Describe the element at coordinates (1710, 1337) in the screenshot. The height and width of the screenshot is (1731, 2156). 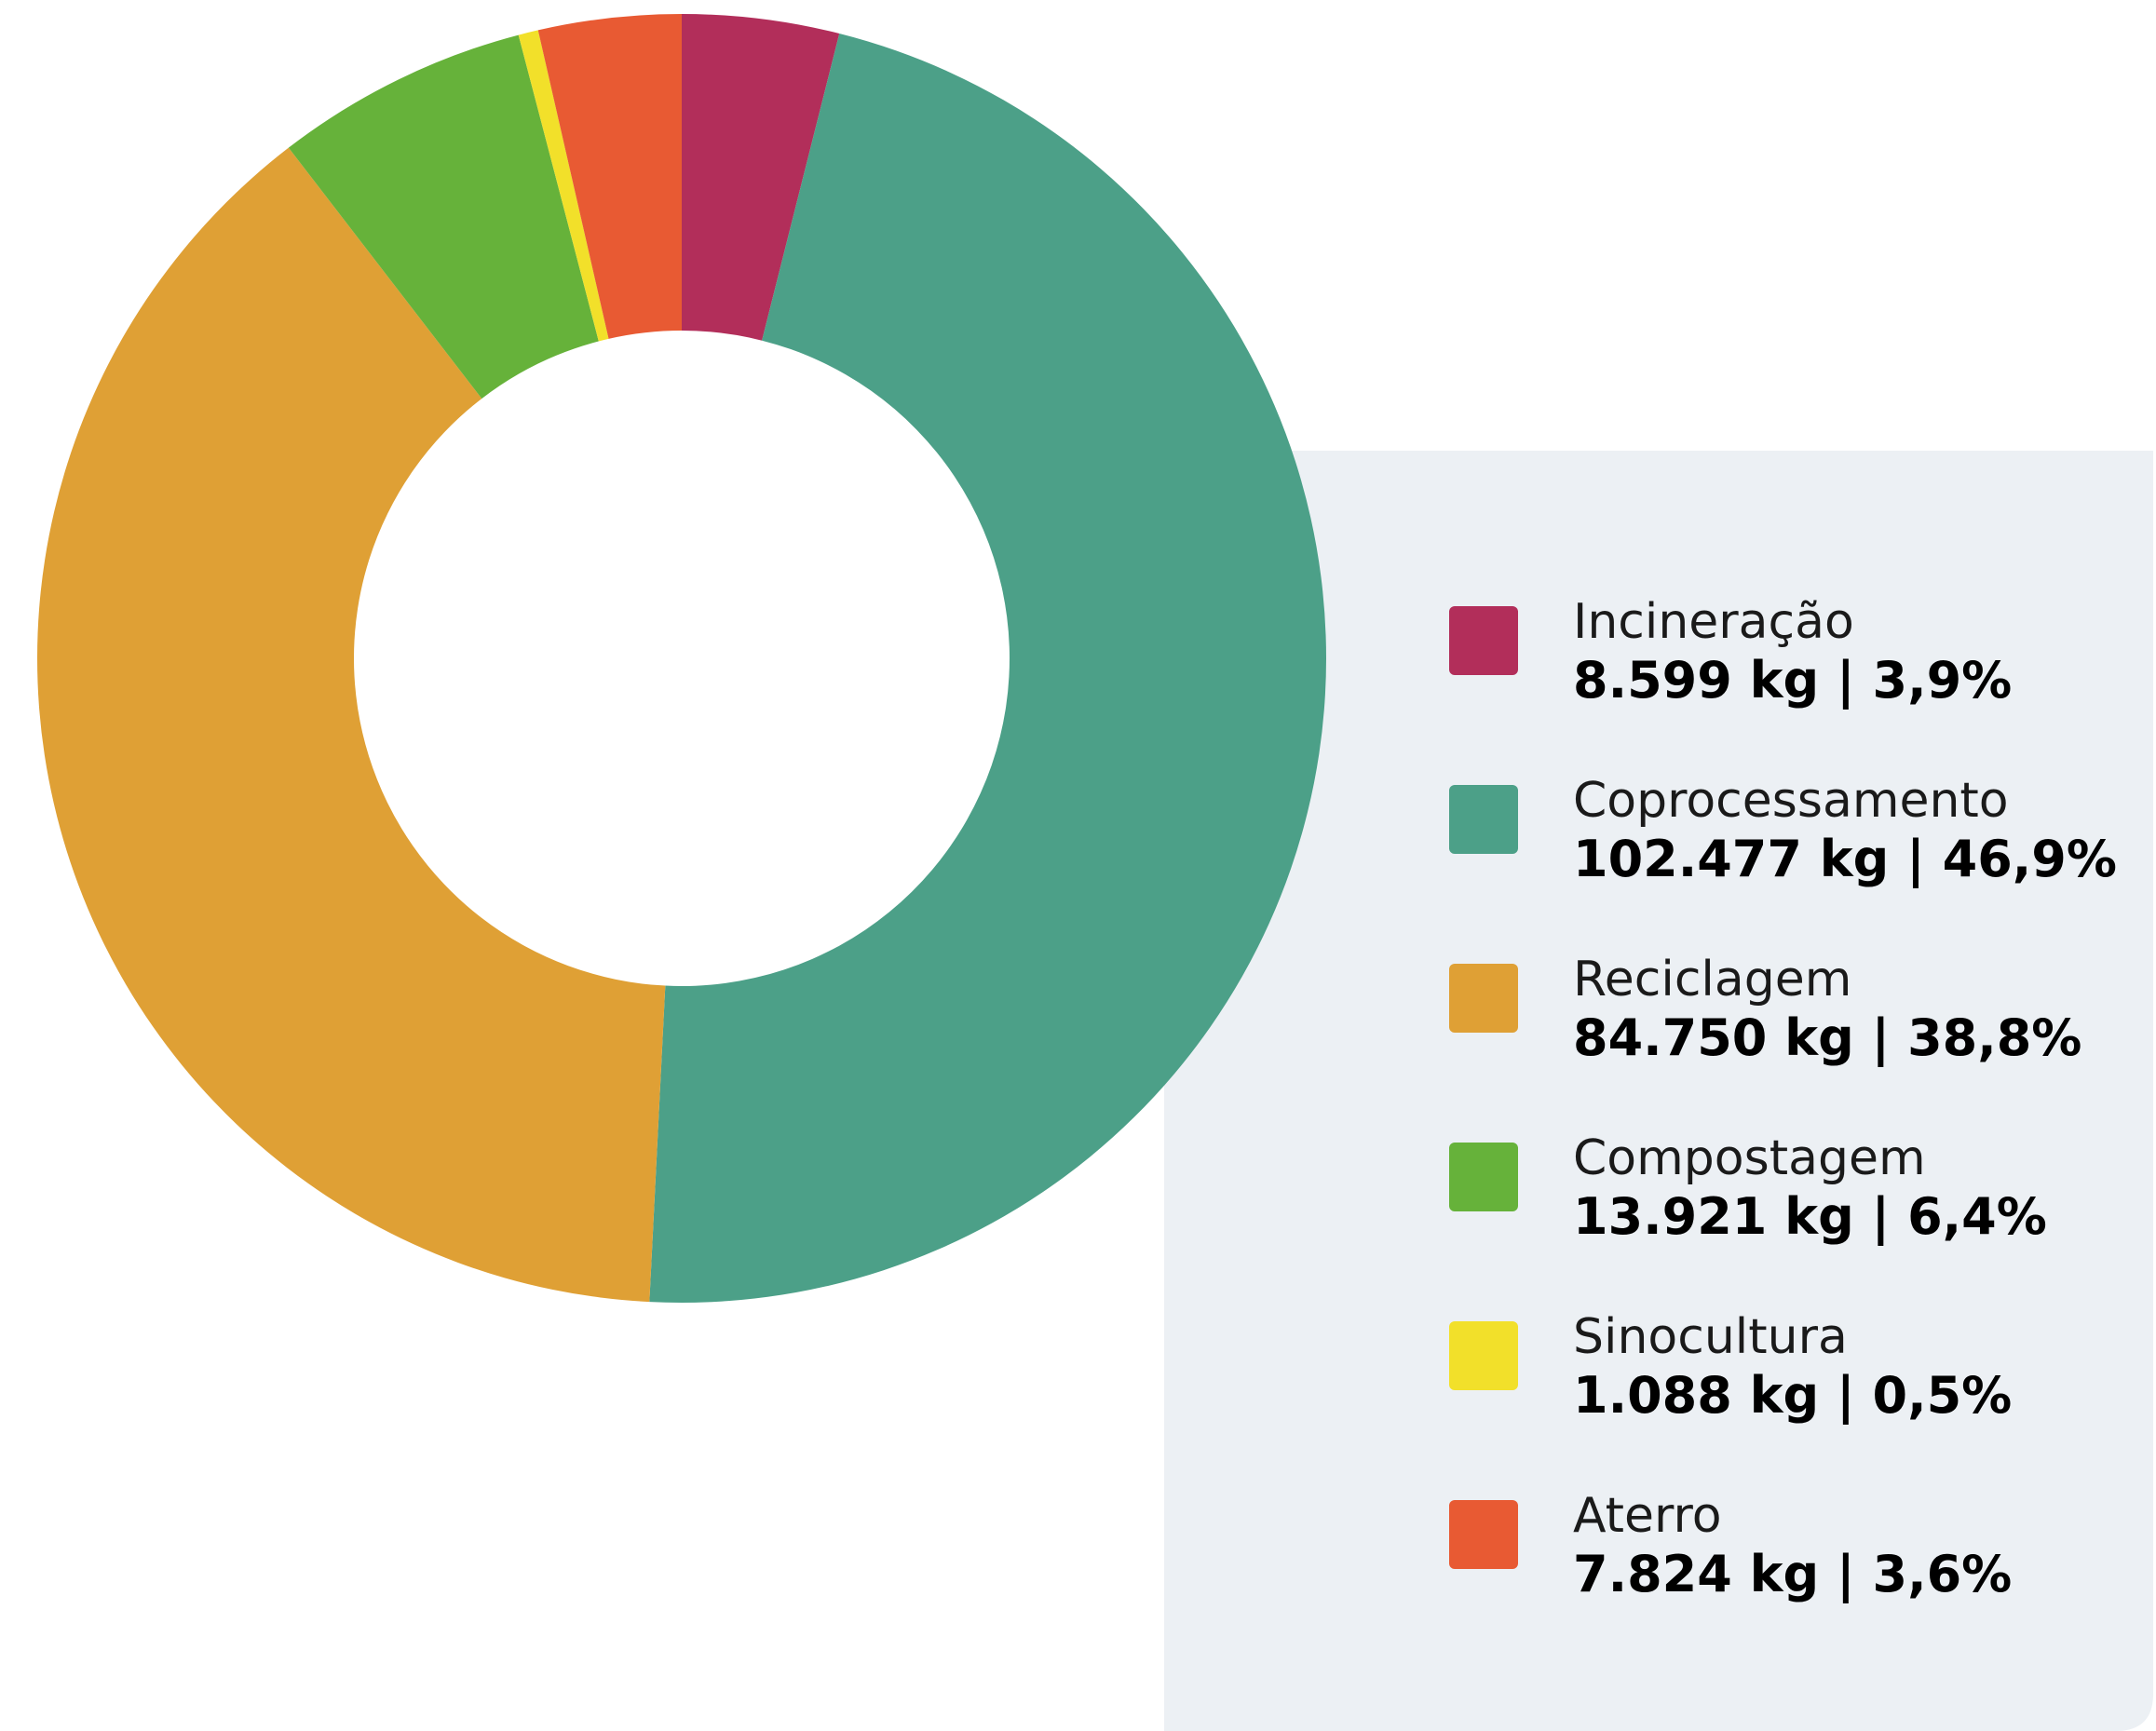
I see `legend-label: Sinocultura` at that location.